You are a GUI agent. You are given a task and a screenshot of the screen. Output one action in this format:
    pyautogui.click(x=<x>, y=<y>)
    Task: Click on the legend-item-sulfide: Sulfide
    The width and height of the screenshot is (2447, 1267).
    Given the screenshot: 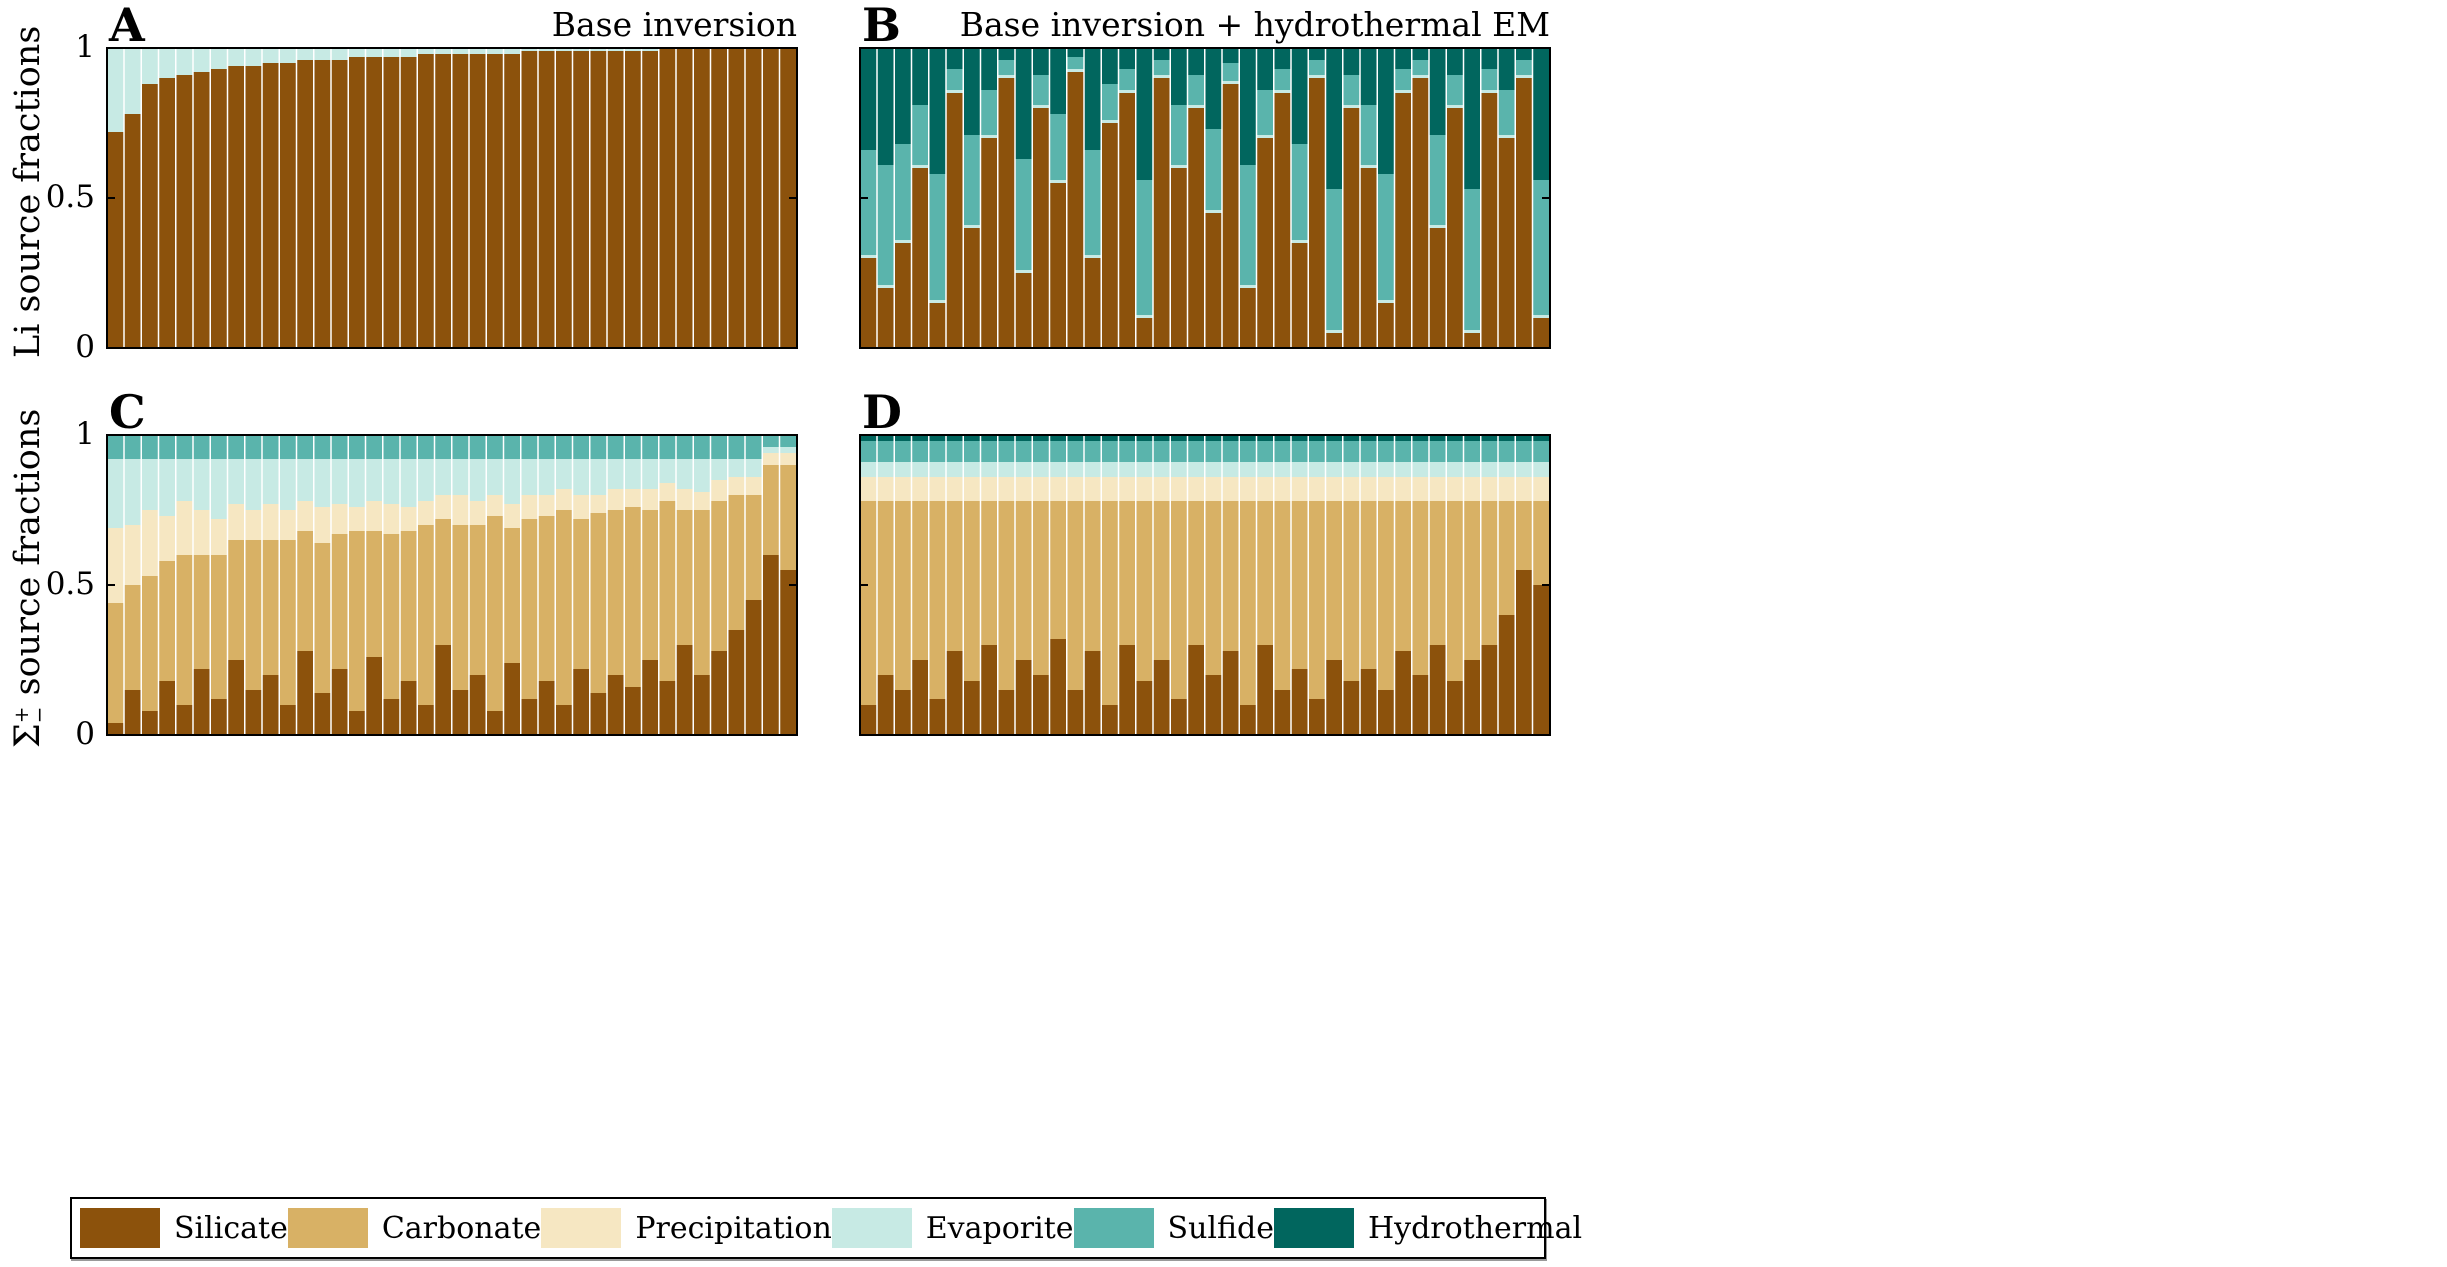 What is the action you would take?
    pyautogui.click(x=1173, y=1228)
    